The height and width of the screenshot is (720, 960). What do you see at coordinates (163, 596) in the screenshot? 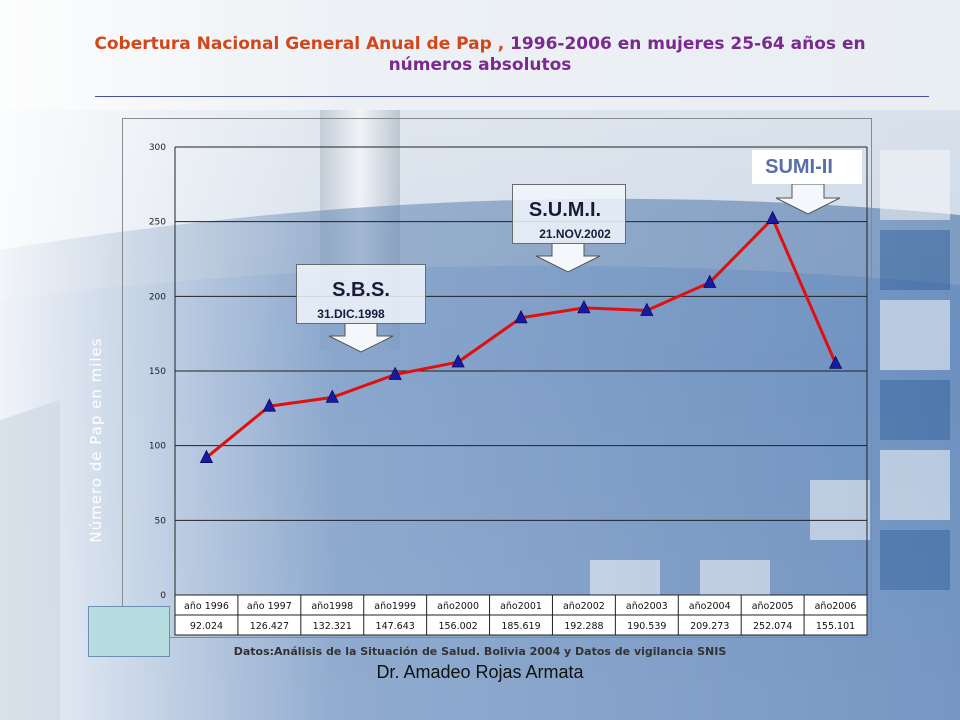
I see `y-tick-label: 0` at bounding box center [163, 596].